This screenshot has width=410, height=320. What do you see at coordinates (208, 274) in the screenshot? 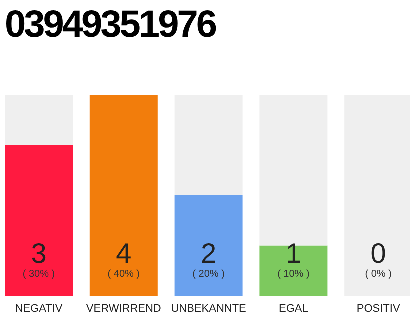
I see `annotation: ( 20% )` at bounding box center [208, 274].